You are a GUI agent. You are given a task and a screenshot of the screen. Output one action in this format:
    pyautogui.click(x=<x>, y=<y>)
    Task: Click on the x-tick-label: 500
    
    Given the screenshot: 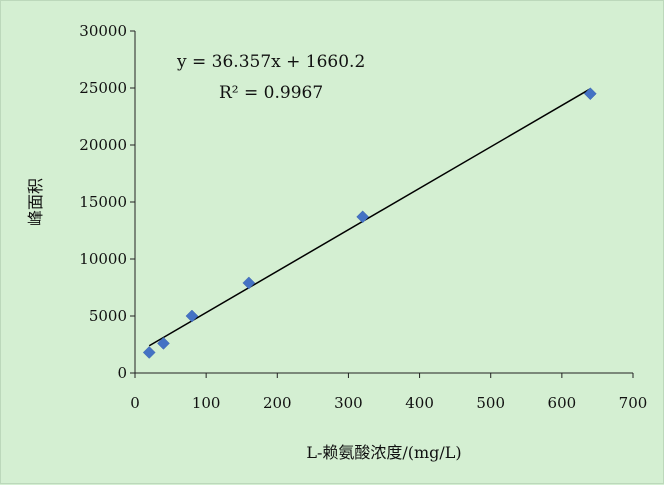 What is the action you would take?
    pyautogui.click(x=490, y=403)
    